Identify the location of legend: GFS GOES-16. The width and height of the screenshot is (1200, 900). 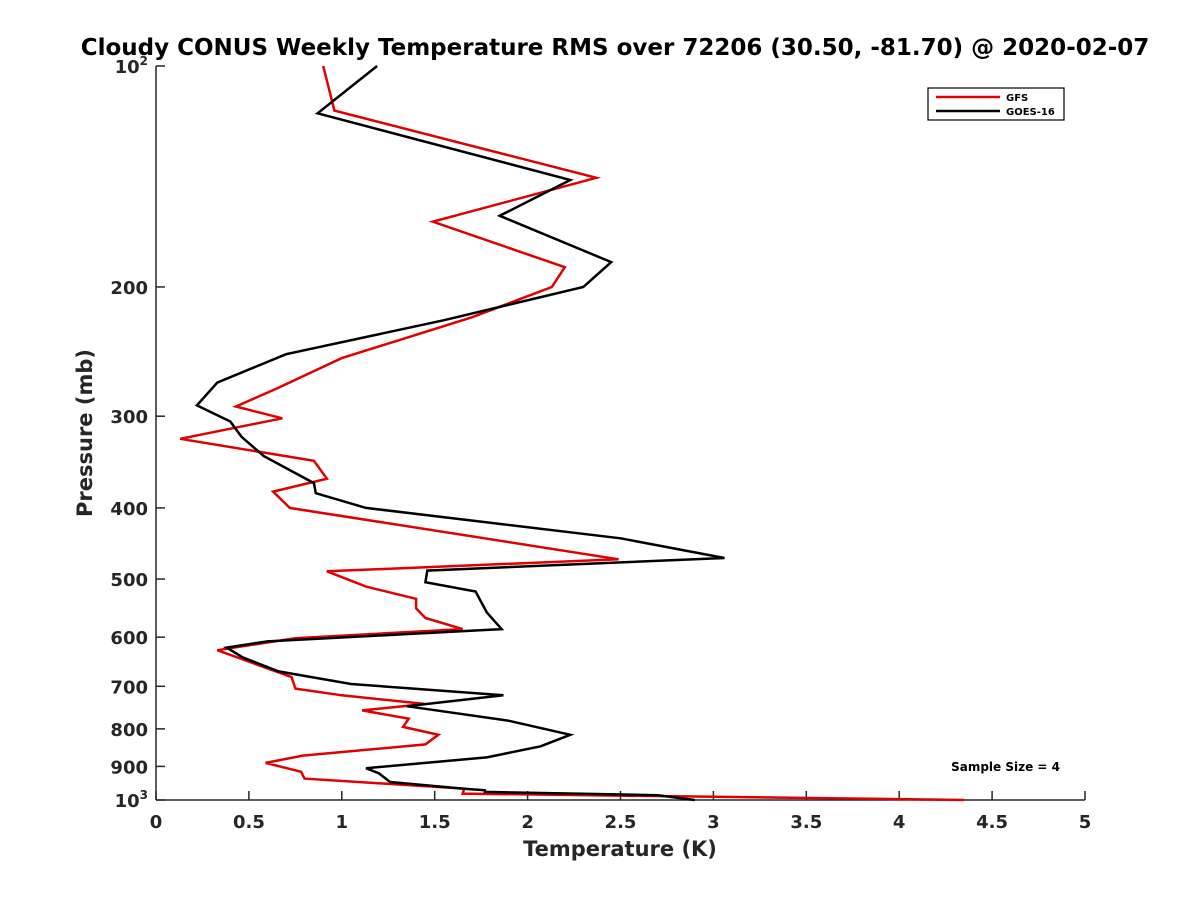
(996, 104).